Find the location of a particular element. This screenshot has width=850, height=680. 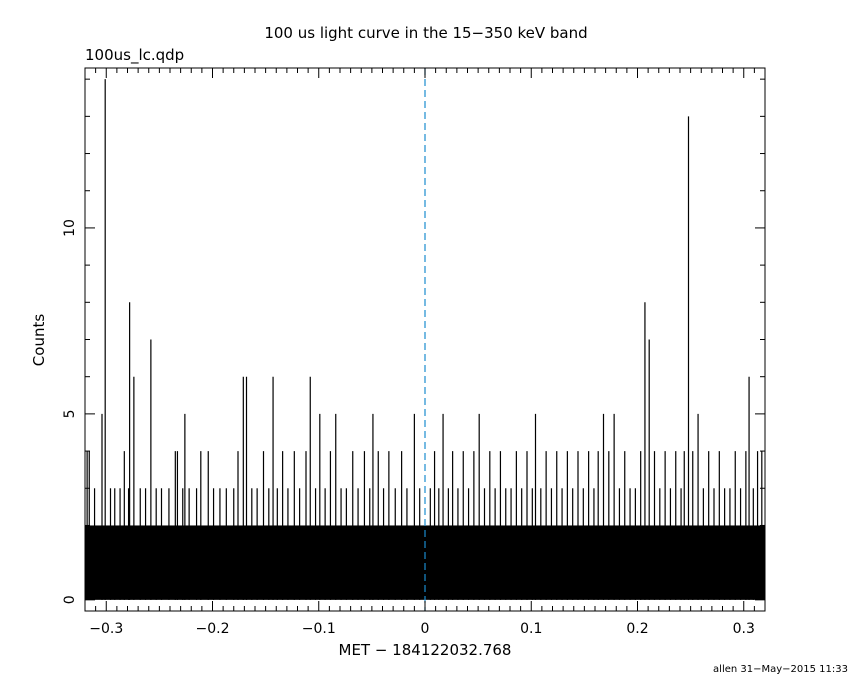

x-tick-label: 0.3 is located at coordinates (744, 629).